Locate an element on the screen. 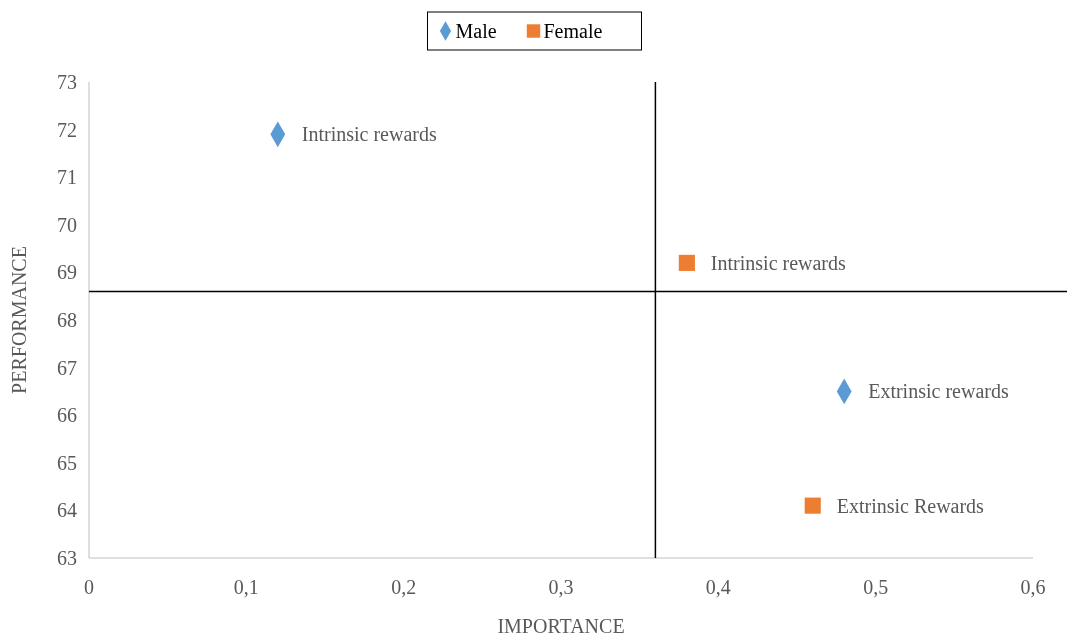 This screenshot has height=639, width=1069. y-tick-label: 65 is located at coordinates (67, 462).